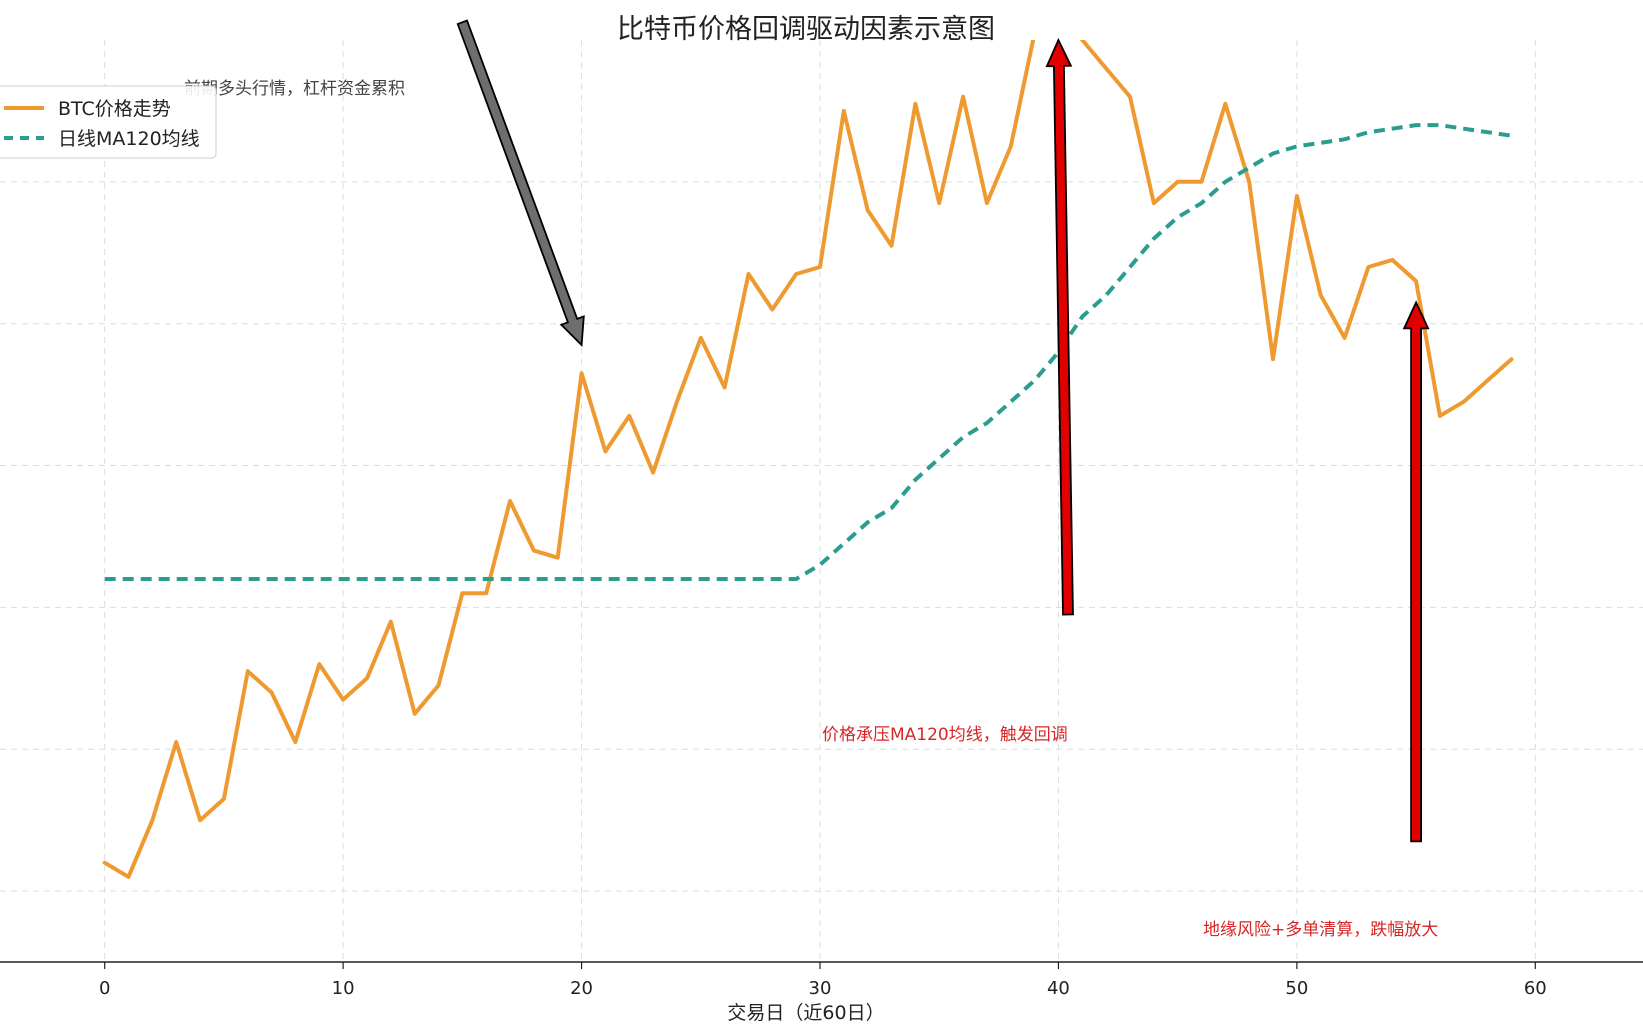  Describe the element at coordinates (294, 89) in the screenshot. I see `annotation-leverage-text: 前期多头行情，杠杆资金累积` at that location.